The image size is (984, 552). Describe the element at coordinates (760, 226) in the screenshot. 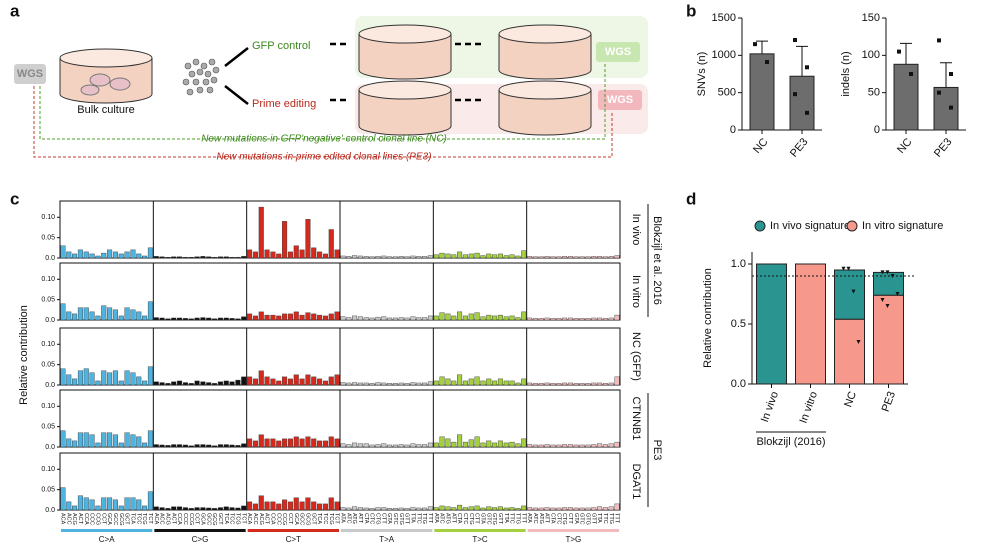

I see `legend-swatch` at that location.